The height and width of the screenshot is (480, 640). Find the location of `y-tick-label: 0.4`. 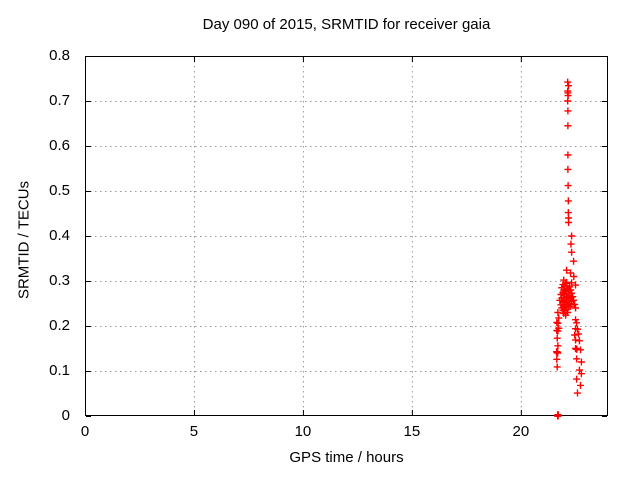

y-tick-label: 0.4 is located at coordinates (59, 235).